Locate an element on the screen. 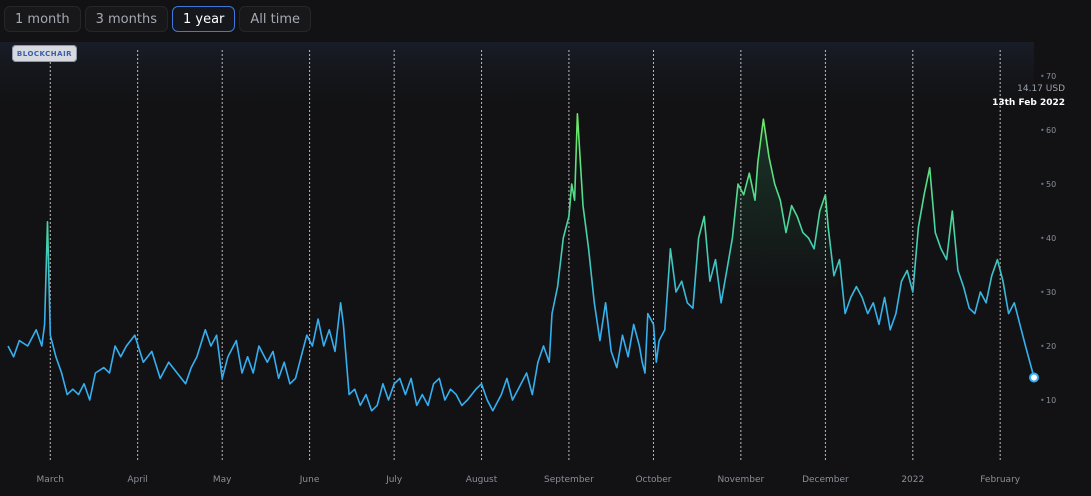 Image resolution: width=1091 pixels, height=496 pixels. range-tab-1-month: 1 month is located at coordinates (42, 19).